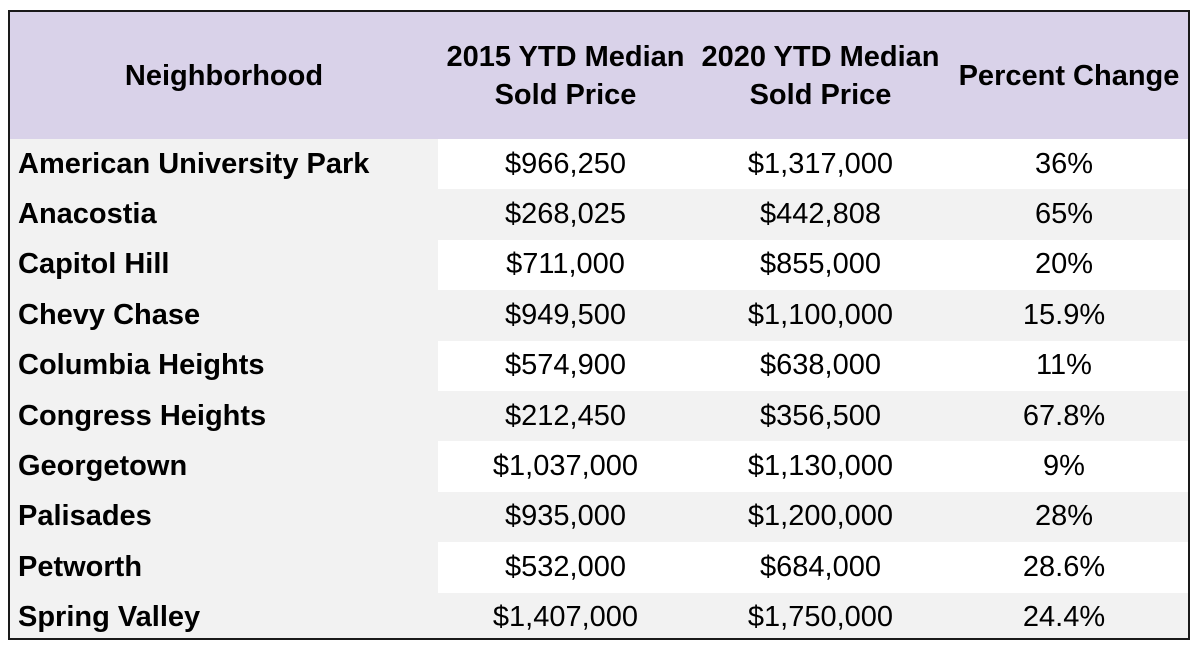  Describe the element at coordinates (1069, 75) in the screenshot. I see `header-percent-change: Percent Change` at that location.